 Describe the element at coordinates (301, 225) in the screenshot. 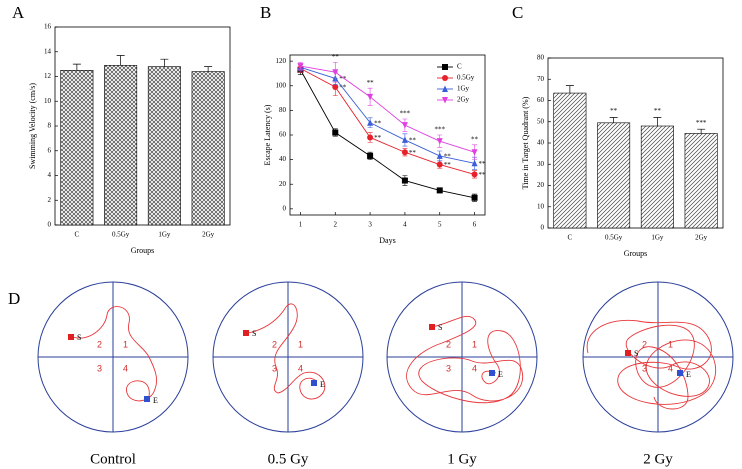

I see `x-tick-label: 1` at that location.